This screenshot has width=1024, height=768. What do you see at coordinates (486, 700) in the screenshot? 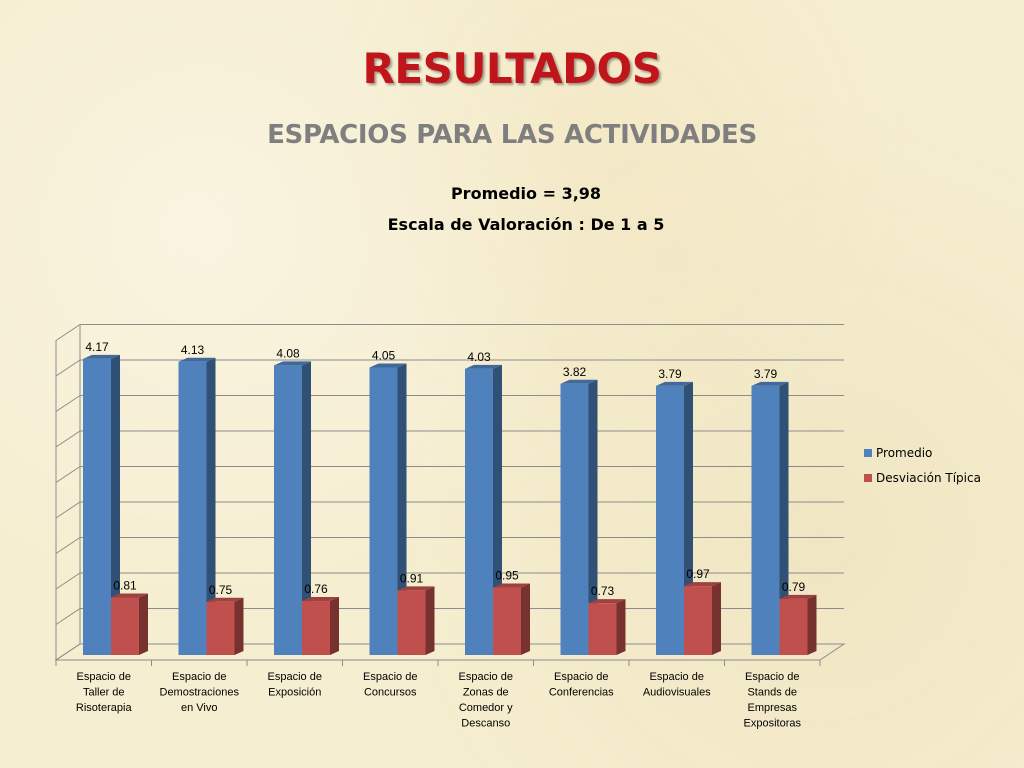
I see `category-label: Espacio de Zonas de Comedor y Descanso` at bounding box center [486, 700].